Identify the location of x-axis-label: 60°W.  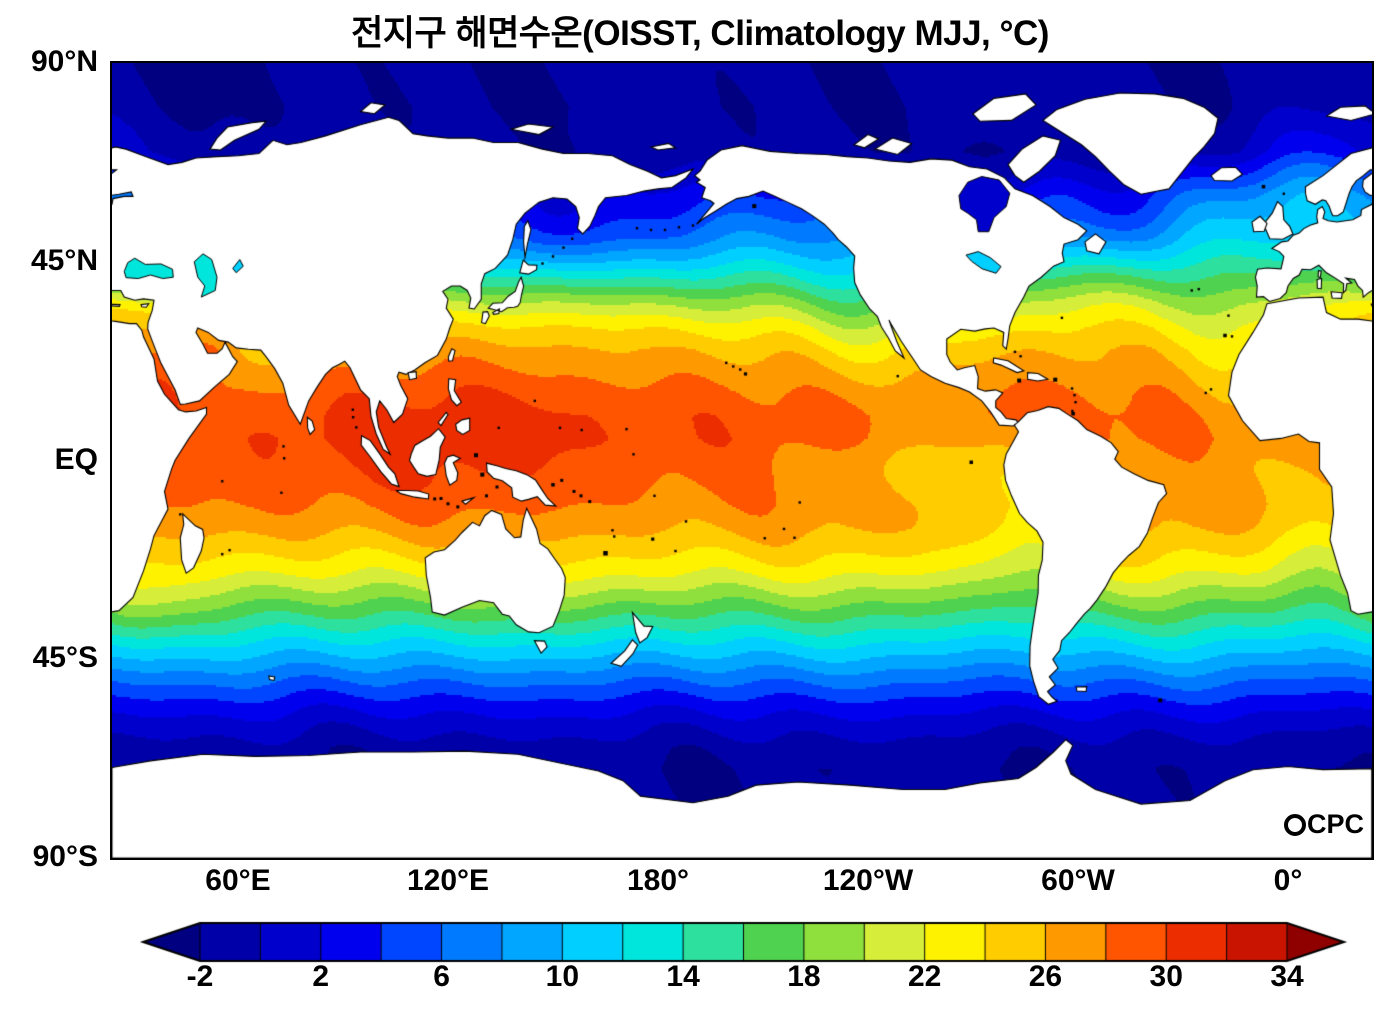
(1078, 880).